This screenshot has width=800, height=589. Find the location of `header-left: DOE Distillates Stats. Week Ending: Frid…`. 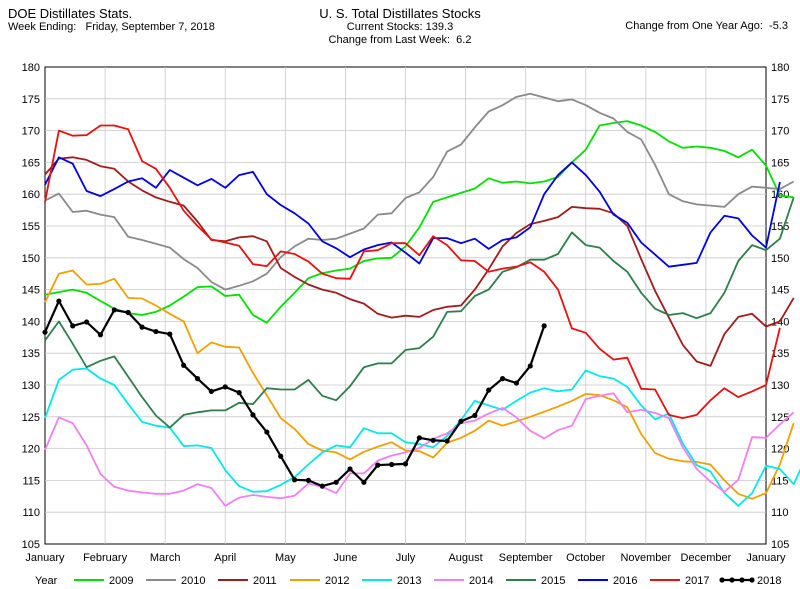

header-left: DOE Distillates Stats. Week Ending: Frid… is located at coordinates (111, 20).